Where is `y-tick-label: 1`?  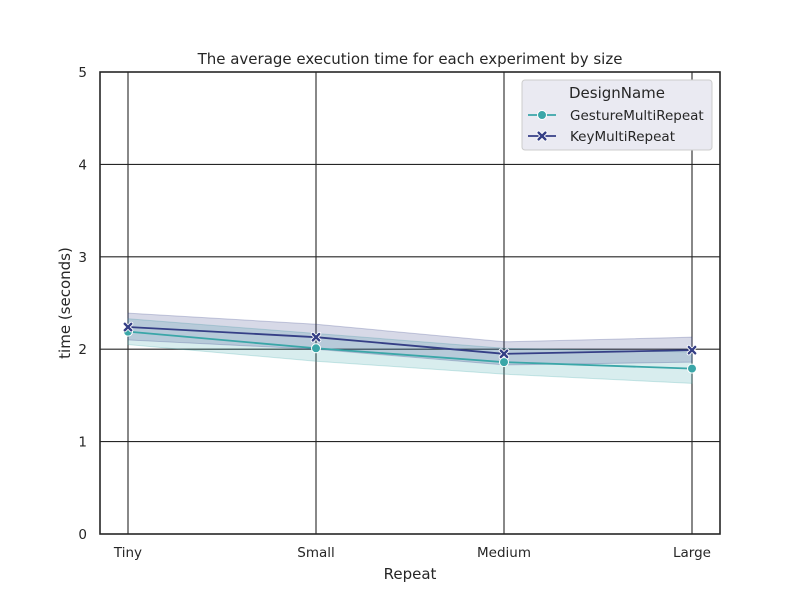 y-tick-label: 1 is located at coordinates (82, 443).